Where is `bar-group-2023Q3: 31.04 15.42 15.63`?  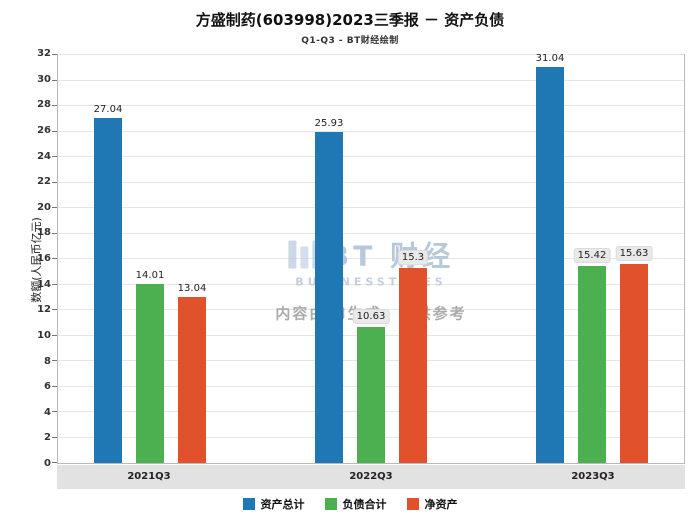 bar-group-2023Q3: 31.04 15.42 15.63 is located at coordinates (594, 258).